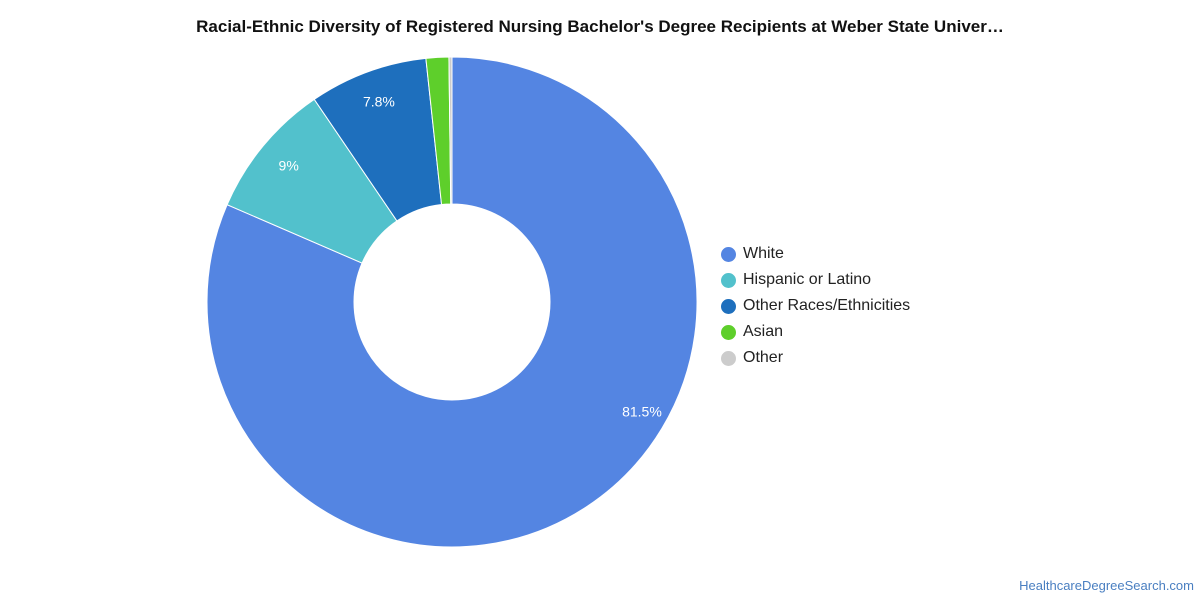 This screenshot has width=1200, height=600. What do you see at coordinates (289, 166) in the screenshot?
I see `slice-label-hispanic-or-latino: 9%` at bounding box center [289, 166].